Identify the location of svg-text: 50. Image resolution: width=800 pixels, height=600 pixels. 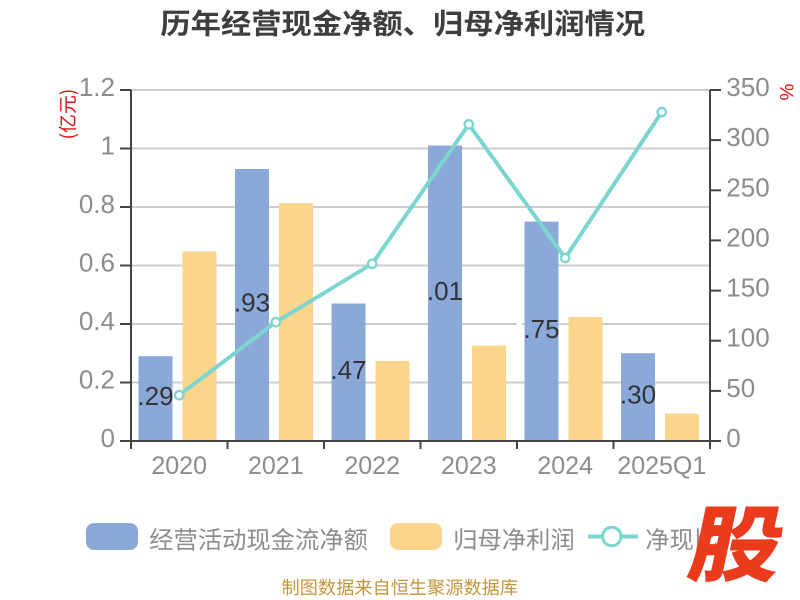
(740, 388).